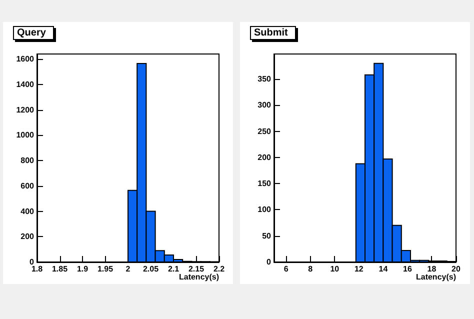  Describe the element at coordinates (286, 269) in the screenshot. I see `x-tick-label: 6` at that location.